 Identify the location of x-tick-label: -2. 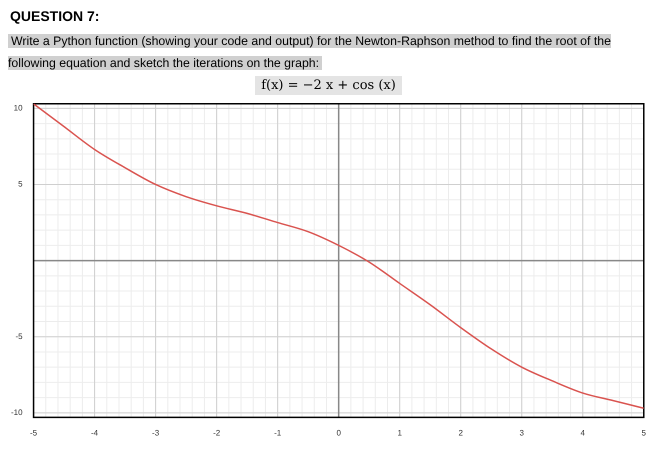
(217, 433).